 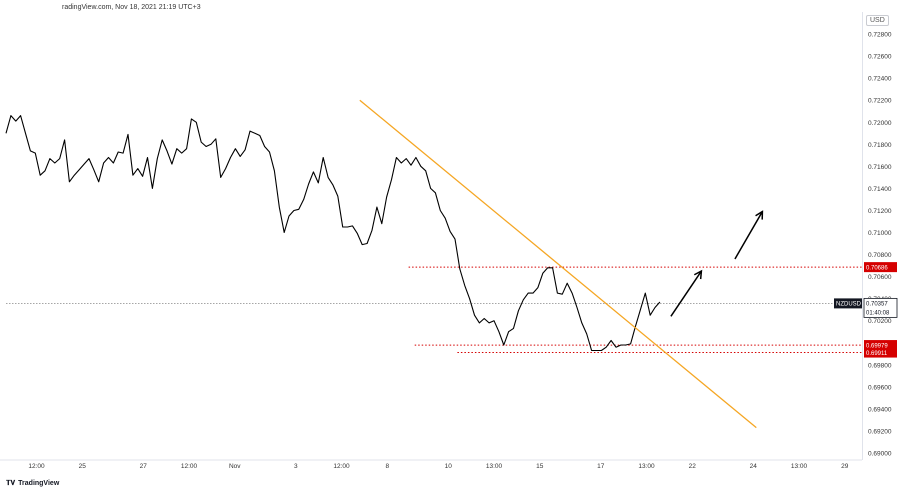 What do you see at coordinates (845, 466) in the screenshot?
I see `x-tick-label: 29` at bounding box center [845, 466].